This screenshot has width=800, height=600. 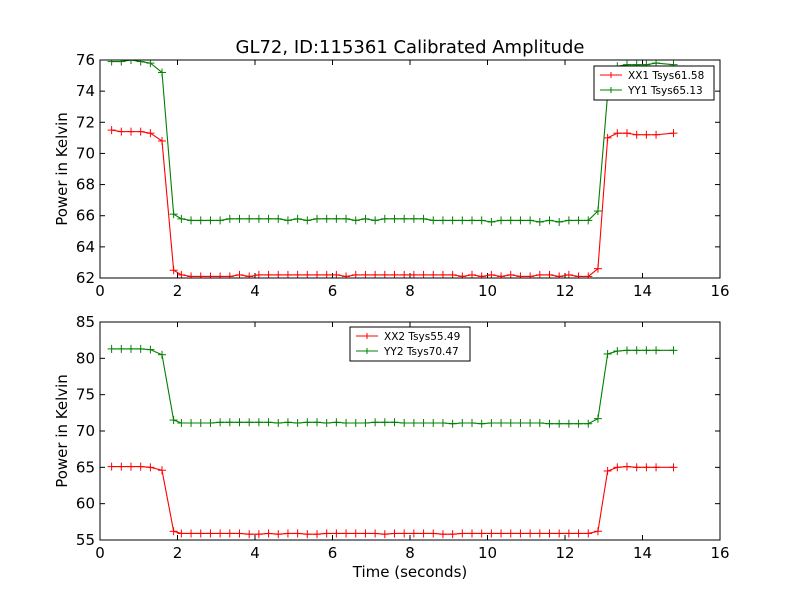 I want to click on top-legend-box, so click(x=654, y=83).